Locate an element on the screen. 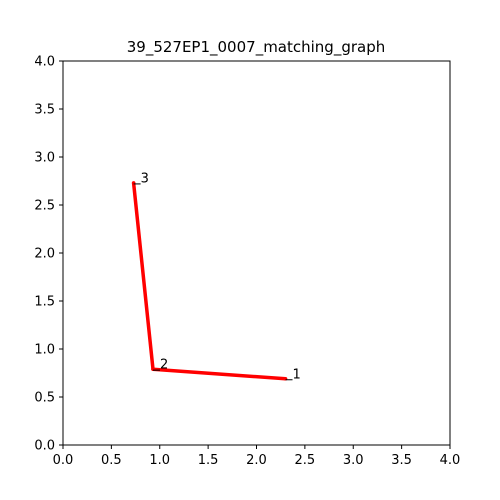 The image size is (500, 500). point-label: 1 is located at coordinates (297, 374).